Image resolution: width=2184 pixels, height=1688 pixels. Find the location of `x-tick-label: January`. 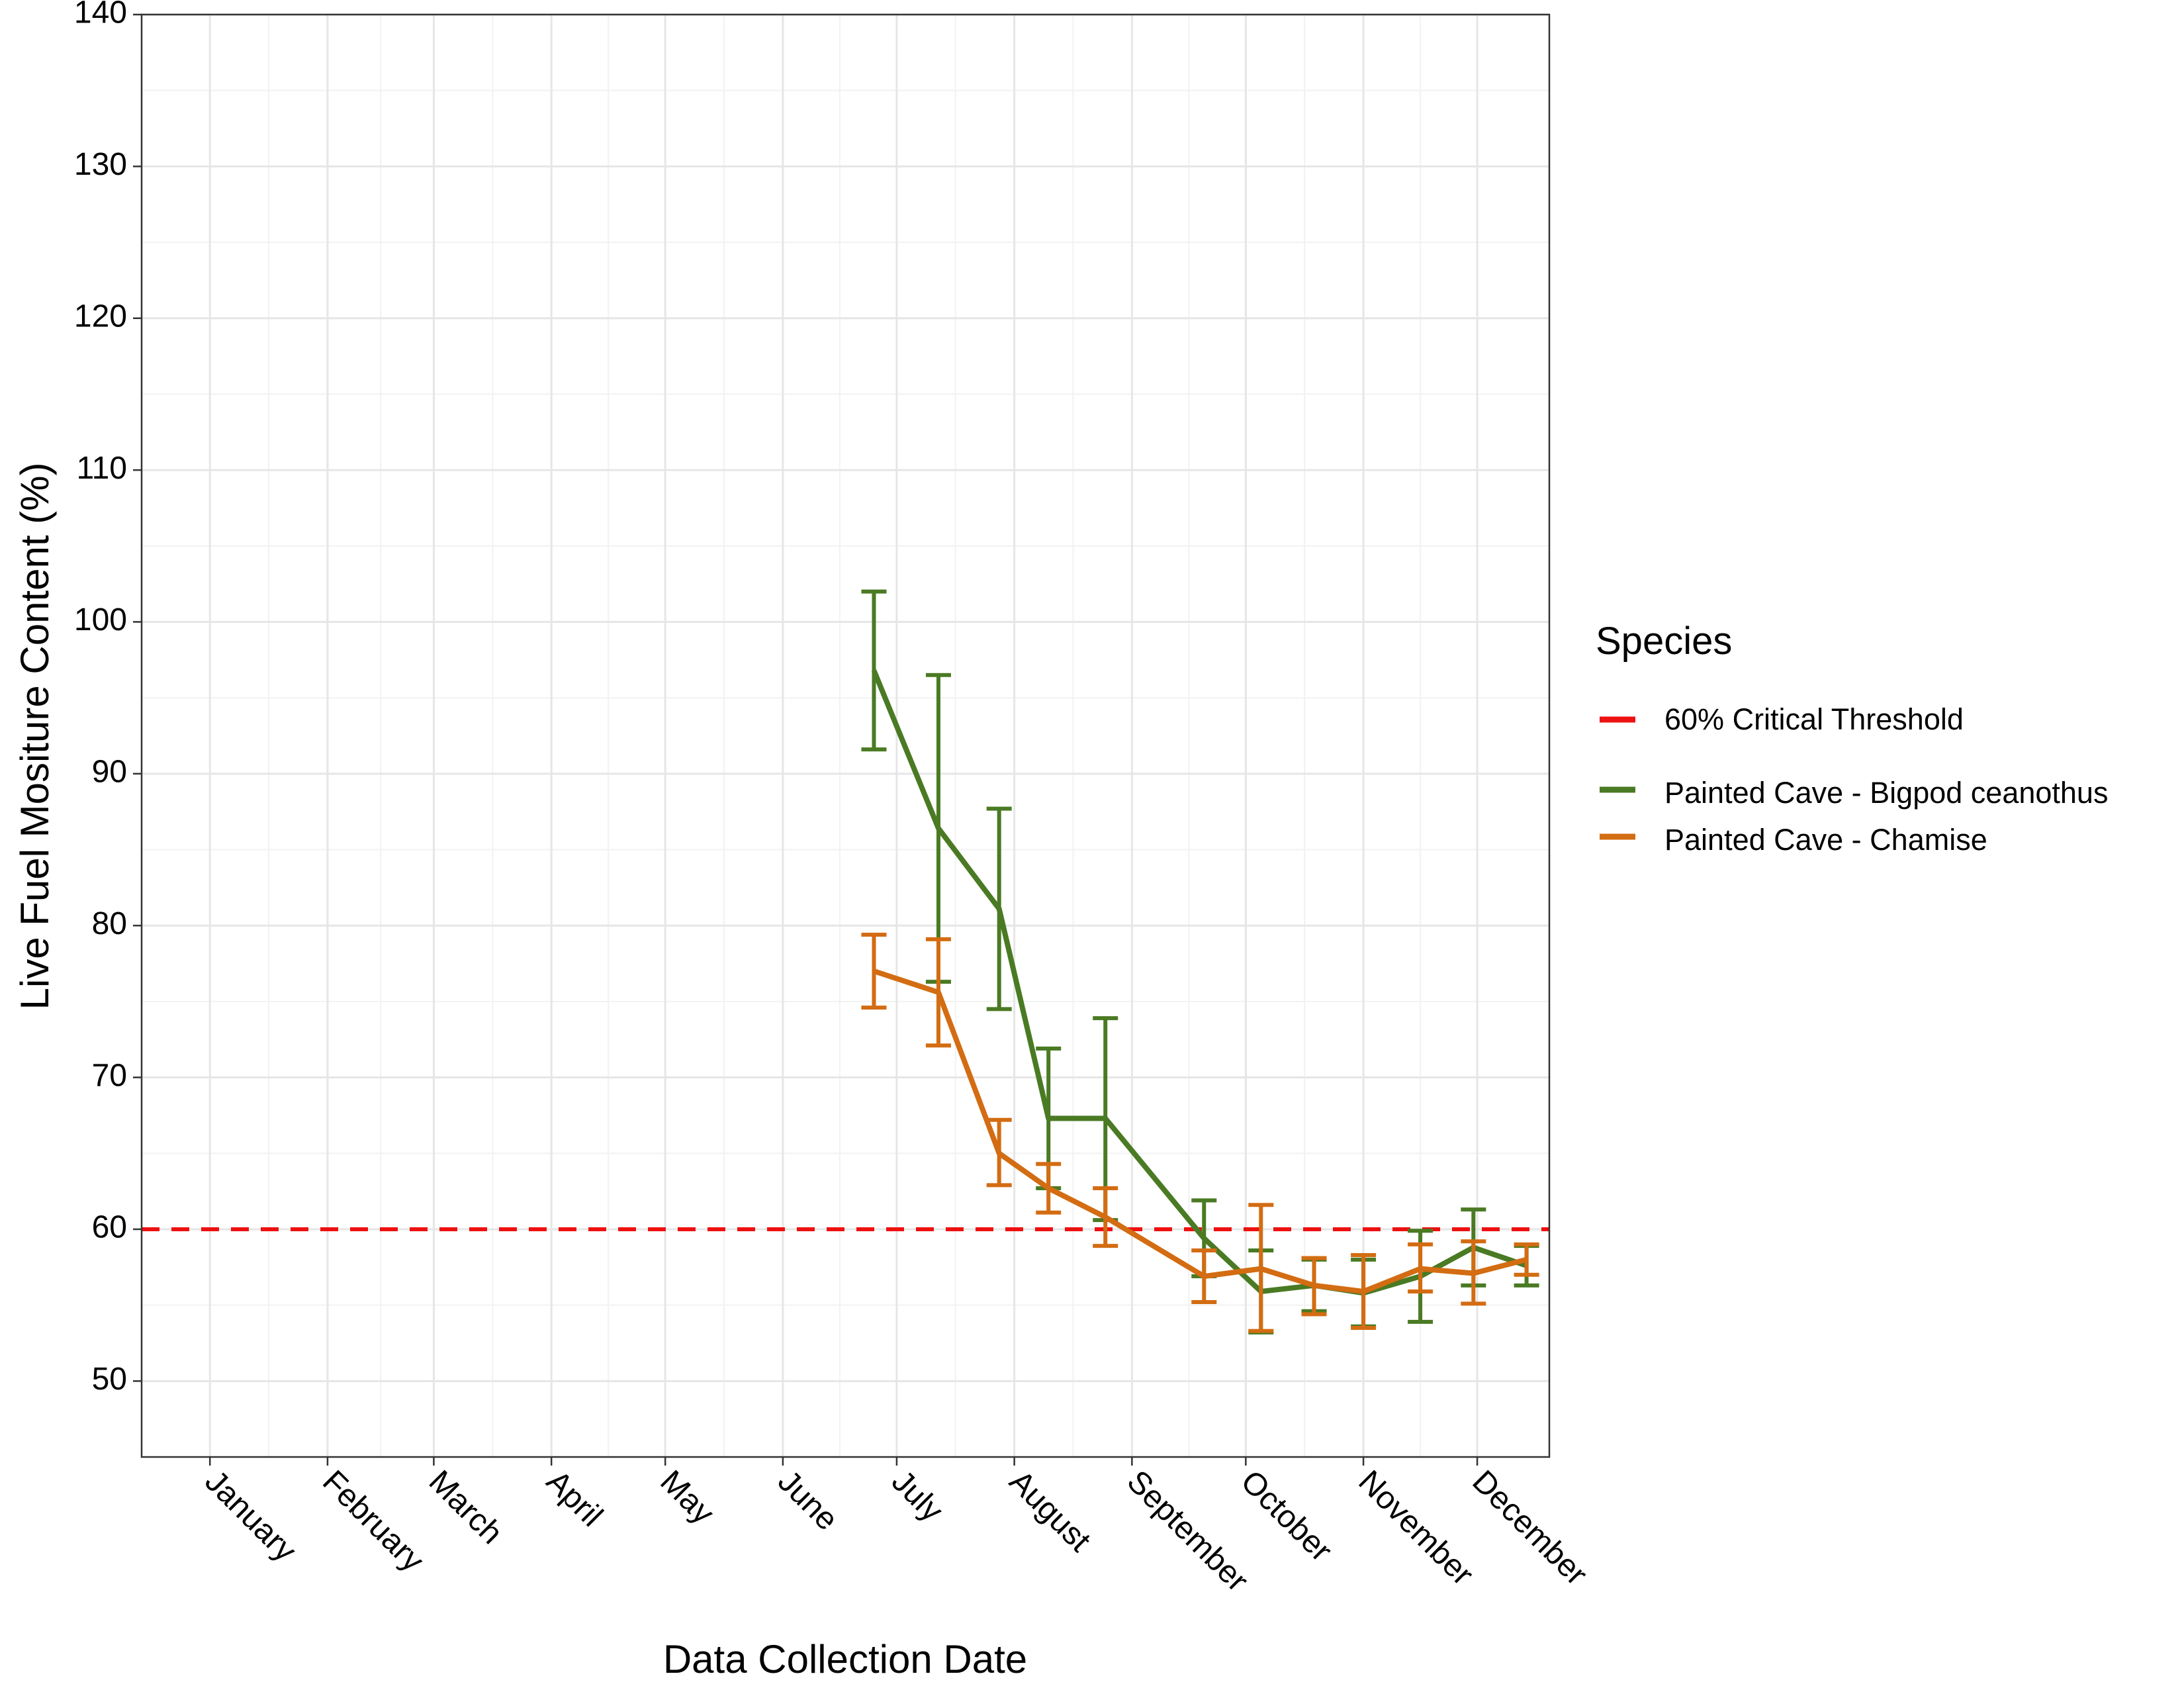

x-tick-label: January is located at coordinates (250, 1516).